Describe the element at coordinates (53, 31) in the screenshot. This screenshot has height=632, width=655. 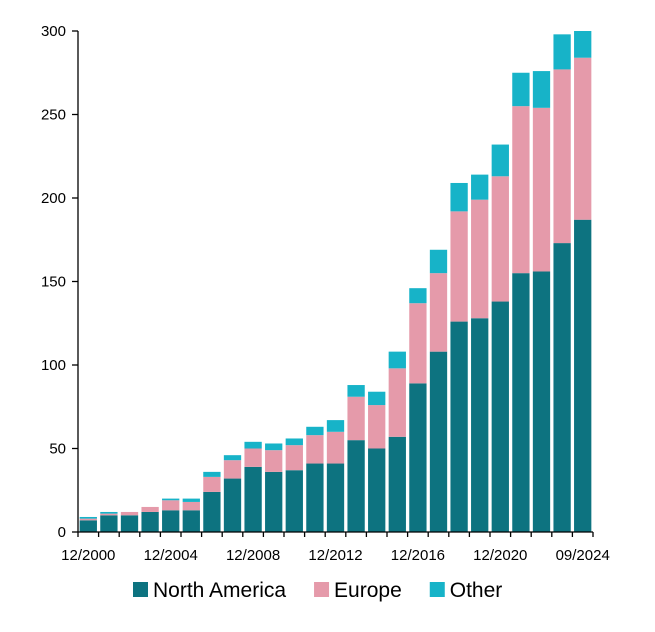
I see `y-tick-label: 300` at that location.